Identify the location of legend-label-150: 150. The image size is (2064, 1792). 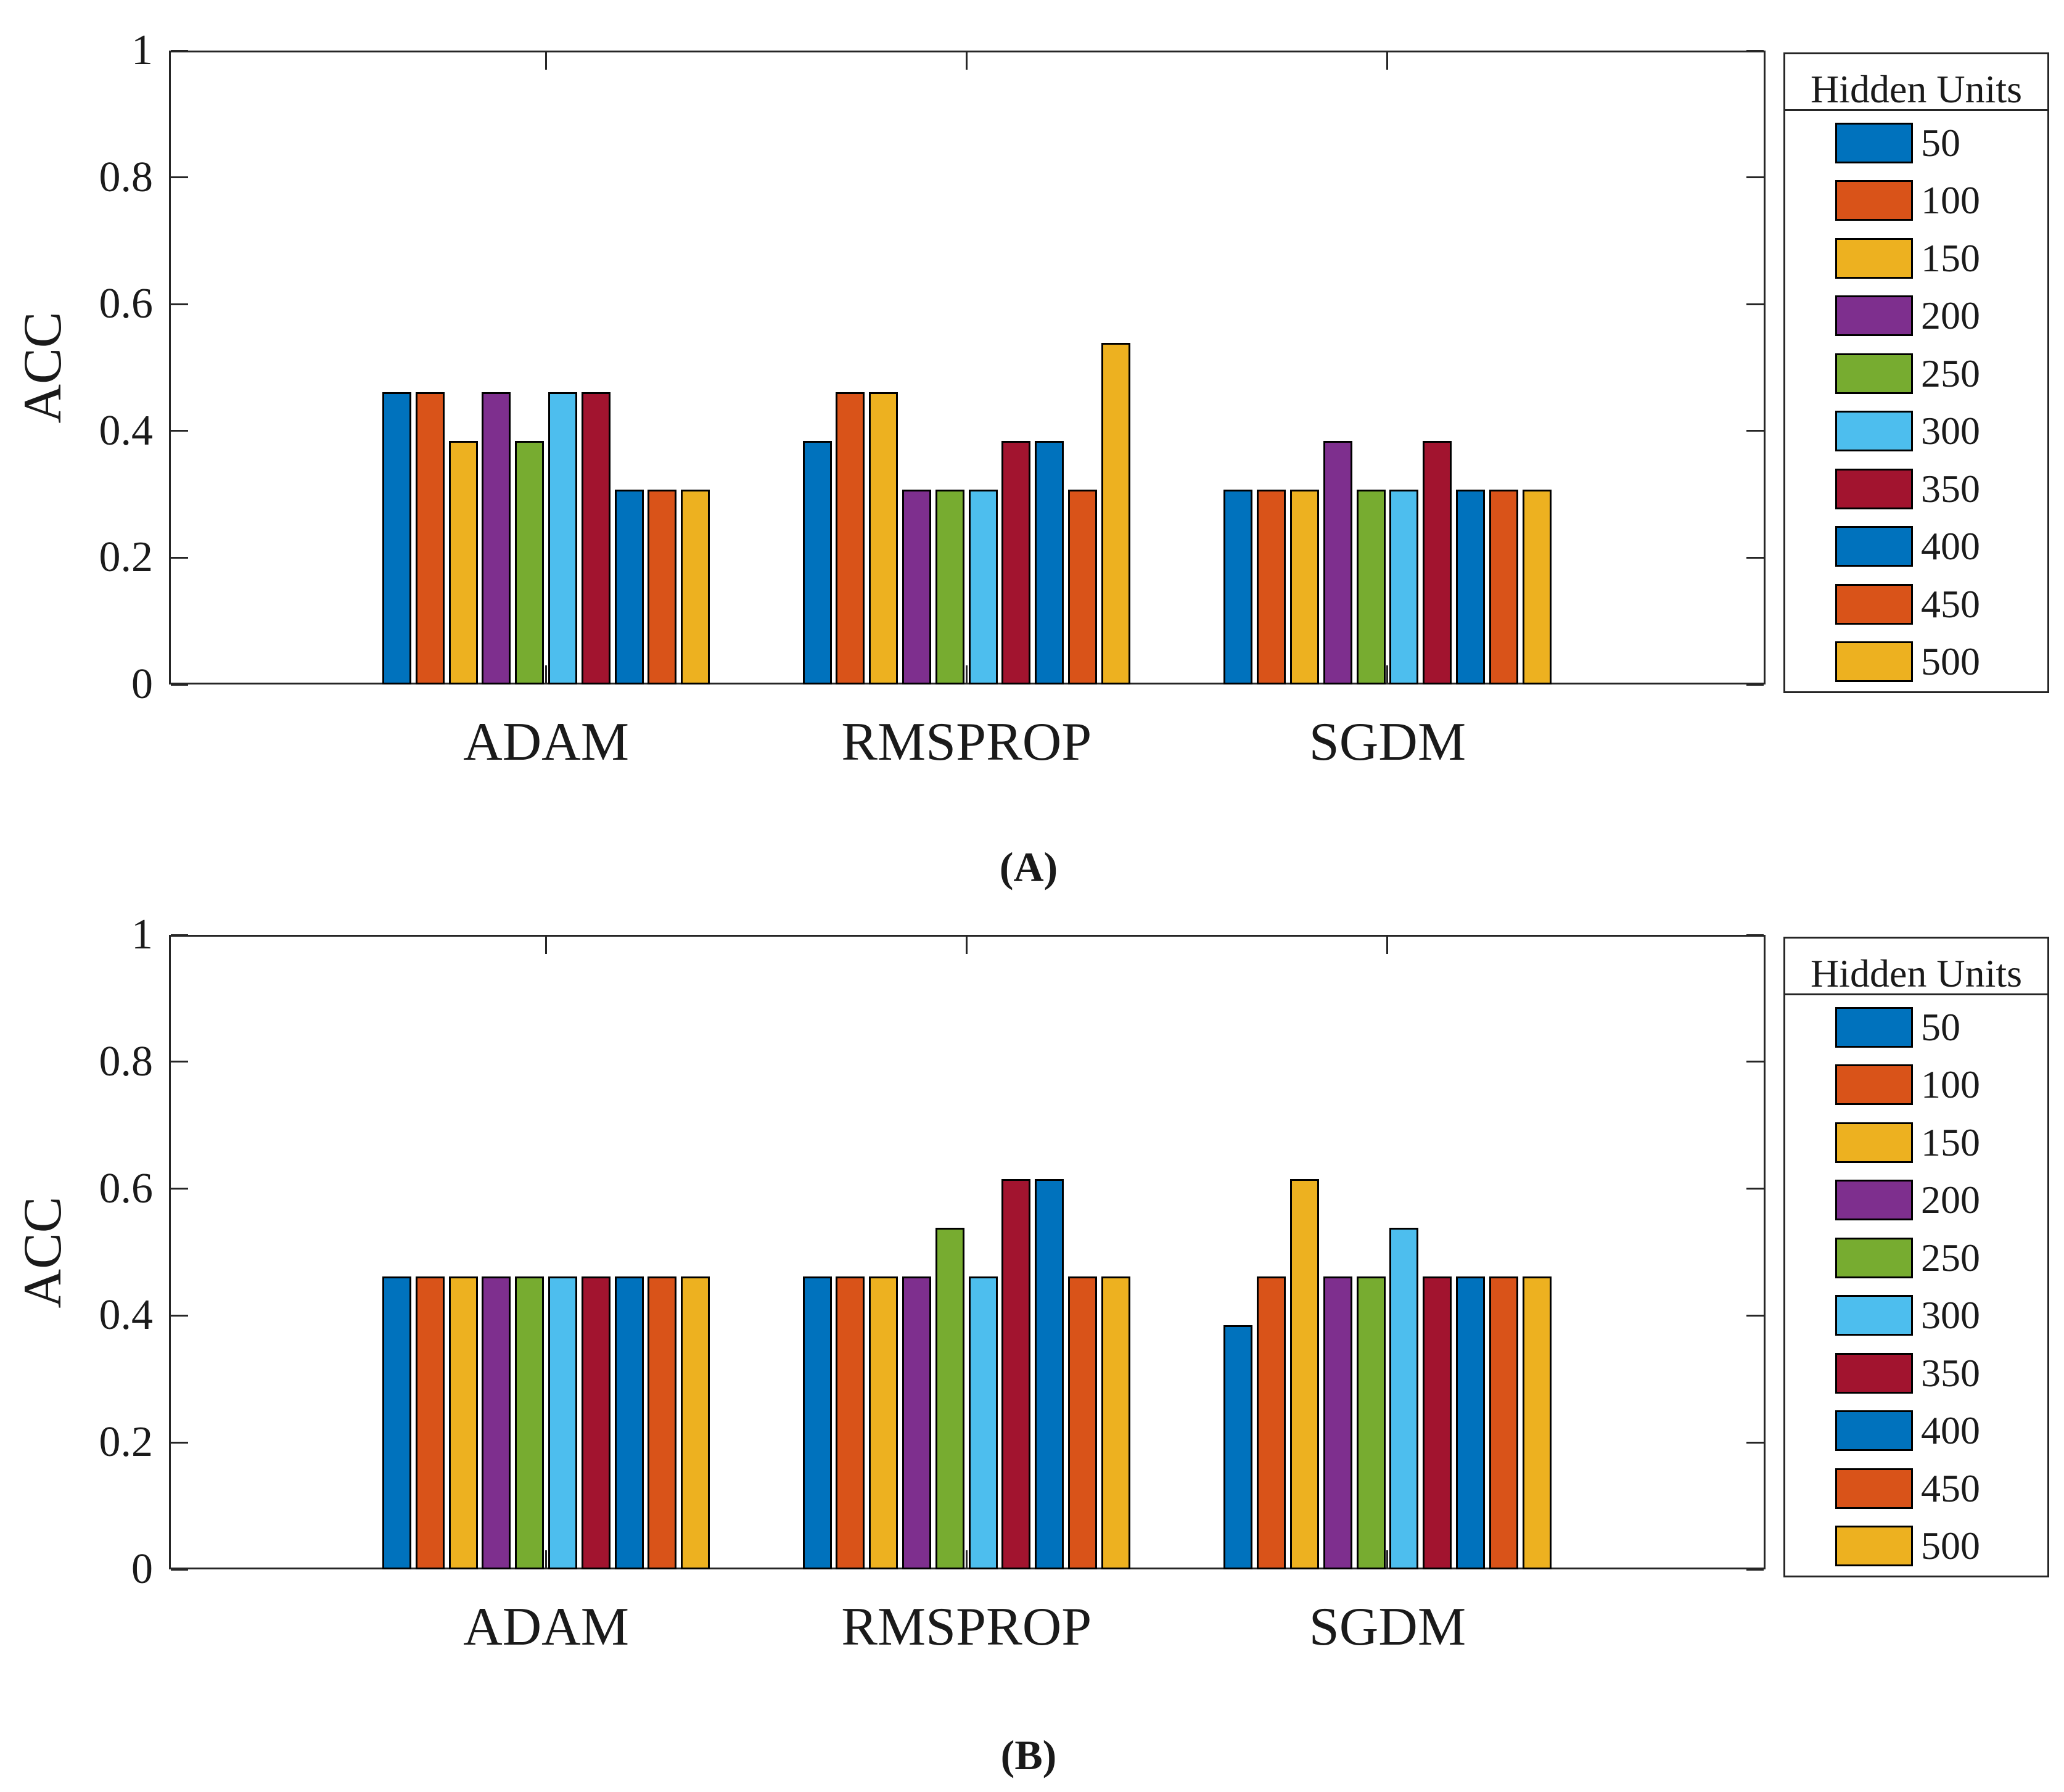
(1951, 258).